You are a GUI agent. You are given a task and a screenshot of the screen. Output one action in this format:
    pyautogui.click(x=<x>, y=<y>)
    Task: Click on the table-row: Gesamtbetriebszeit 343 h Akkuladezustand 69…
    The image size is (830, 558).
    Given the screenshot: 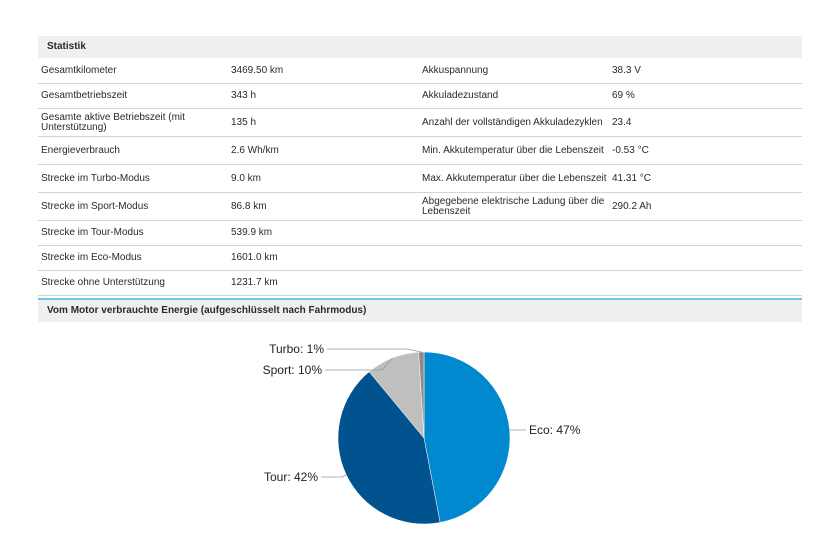 What is the action you would take?
    pyautogui.click(x=420, y=96)
    